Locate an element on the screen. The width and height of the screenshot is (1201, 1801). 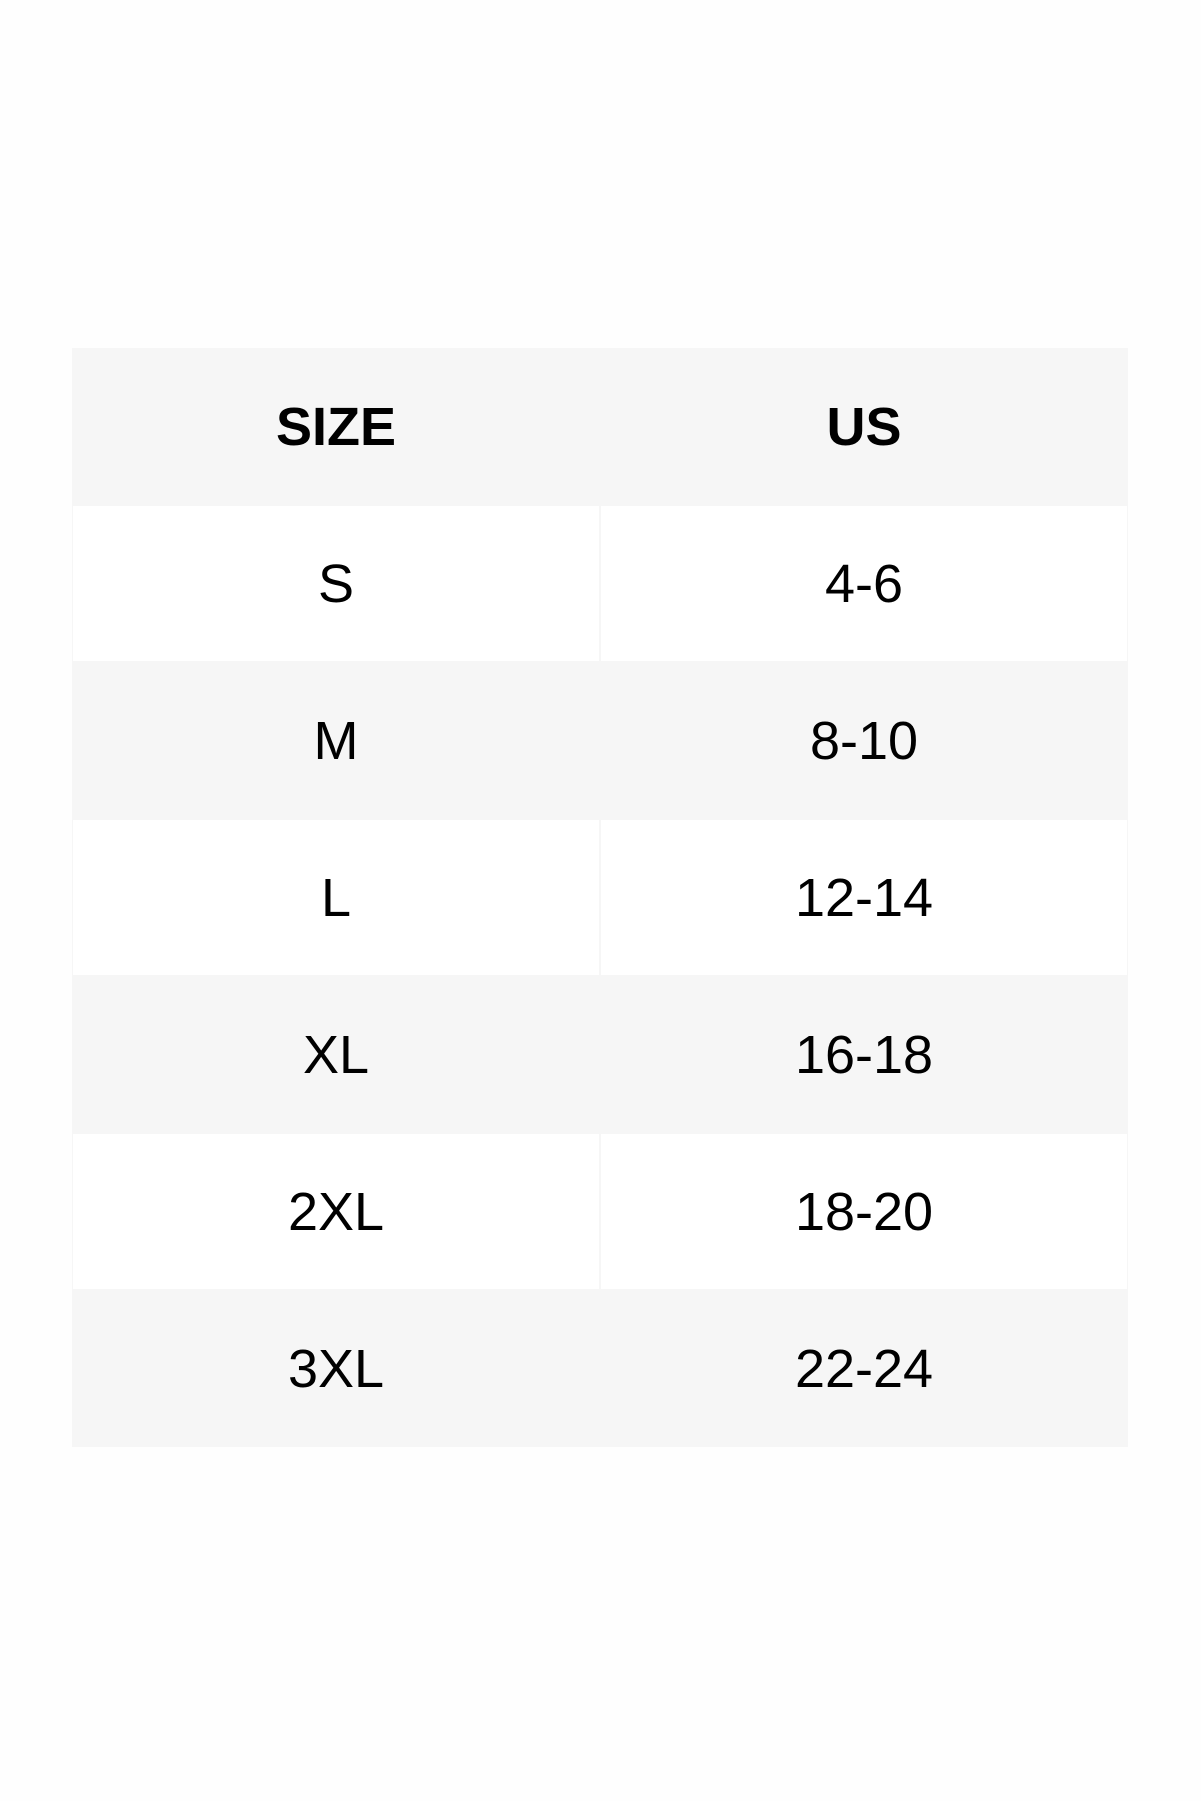
size-cell: 2XL is located at coordinates (336, 1211).